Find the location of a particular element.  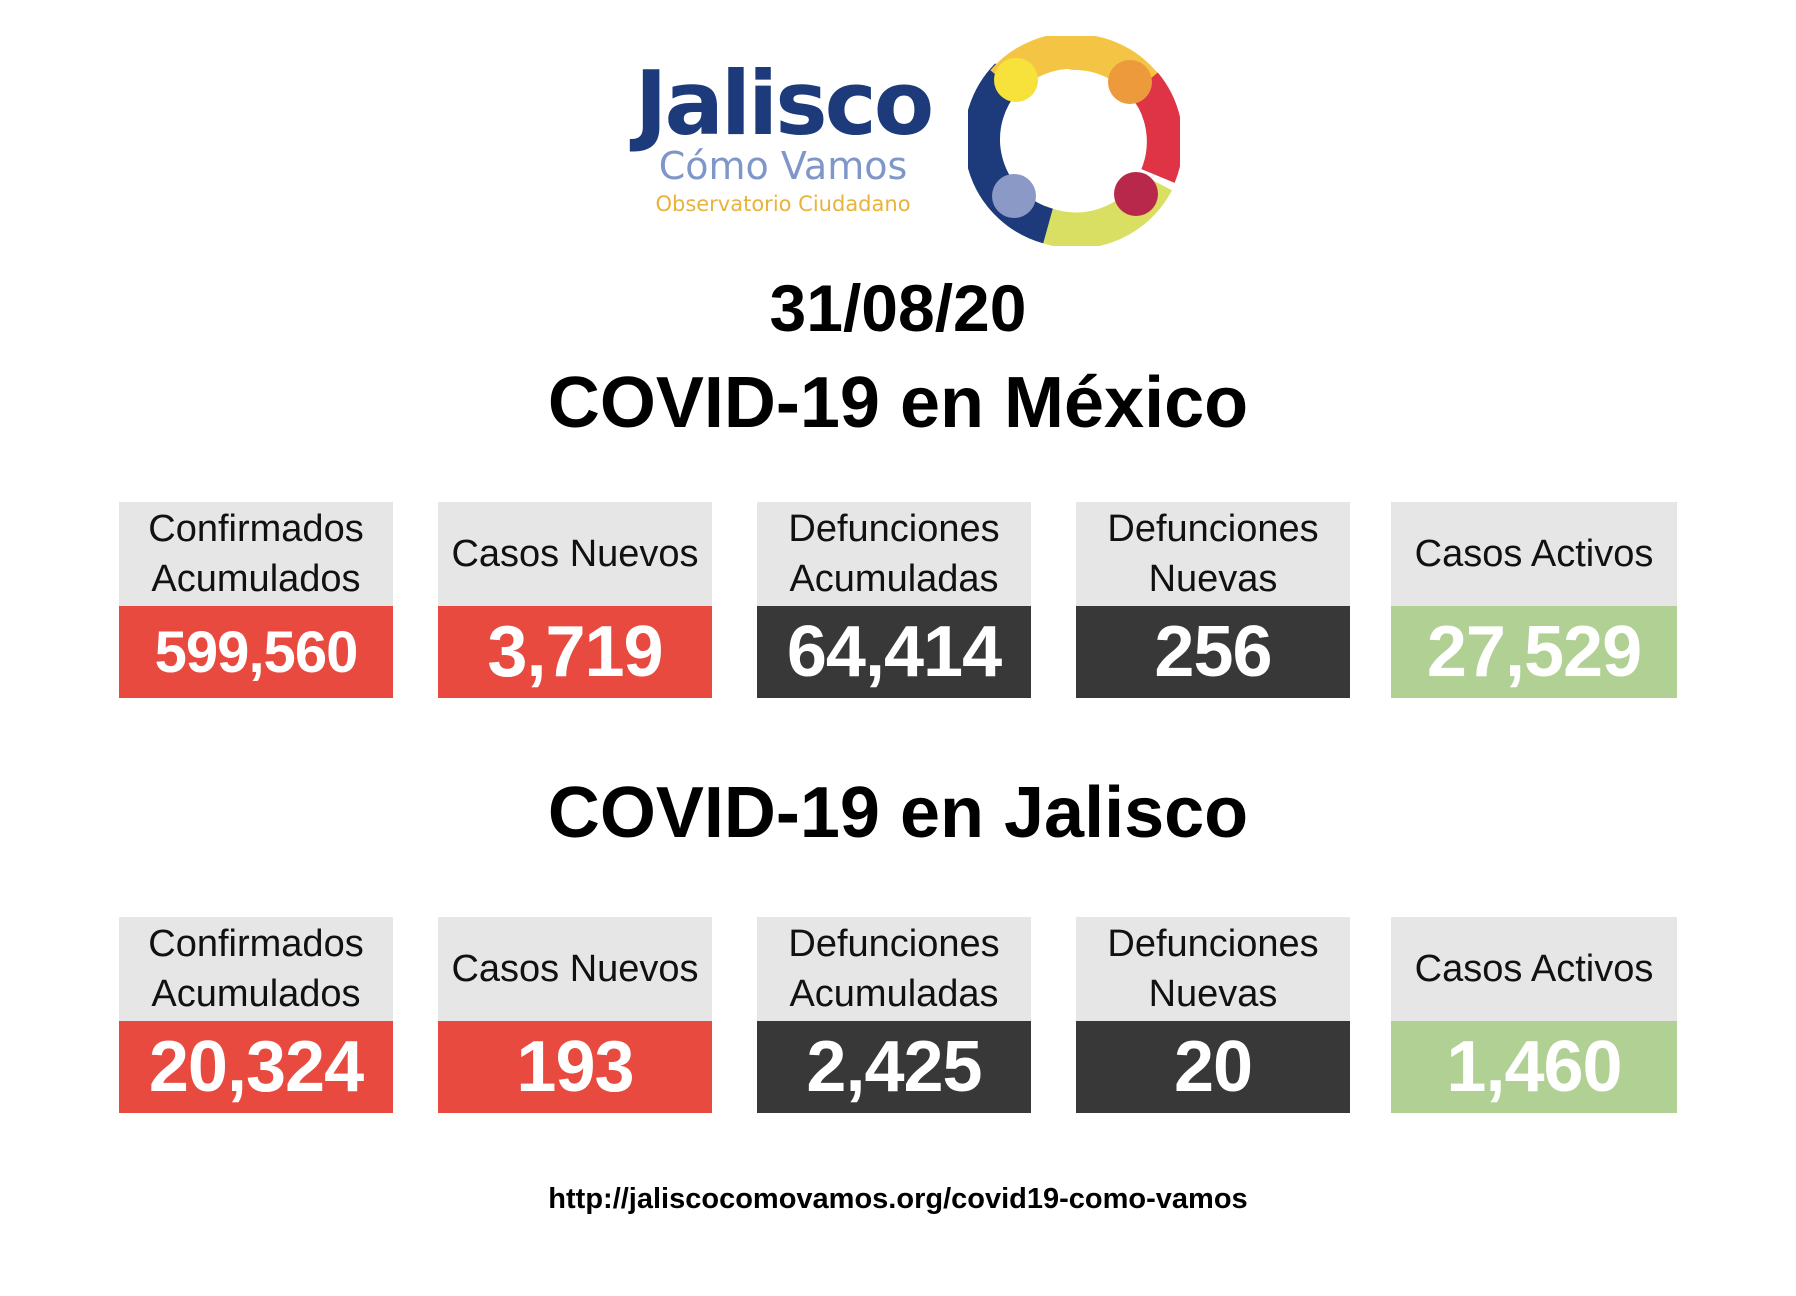

logo-tagline: Observatorio Ciudadano is located at coordinates (783, 204).